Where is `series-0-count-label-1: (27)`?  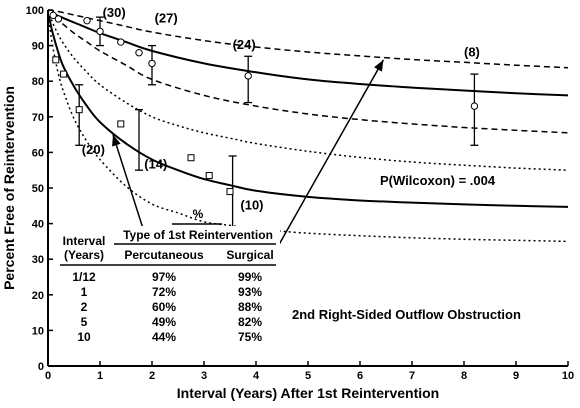 series-0-count-label-1: (27) is located at coordinates (166, 17).